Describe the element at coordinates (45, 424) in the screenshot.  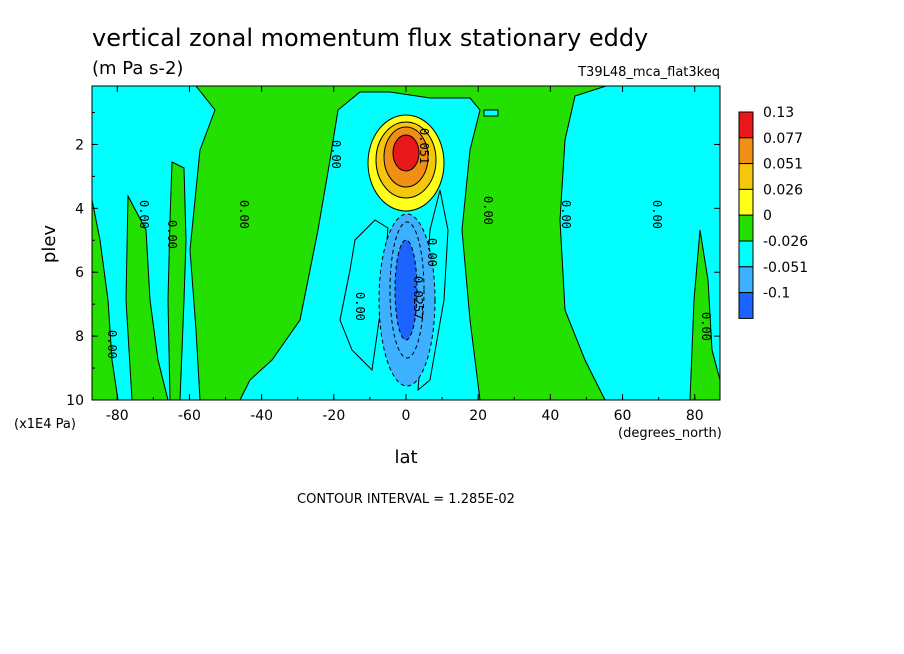
I see `y-units-label: (x1E4 Pa)` at that location.